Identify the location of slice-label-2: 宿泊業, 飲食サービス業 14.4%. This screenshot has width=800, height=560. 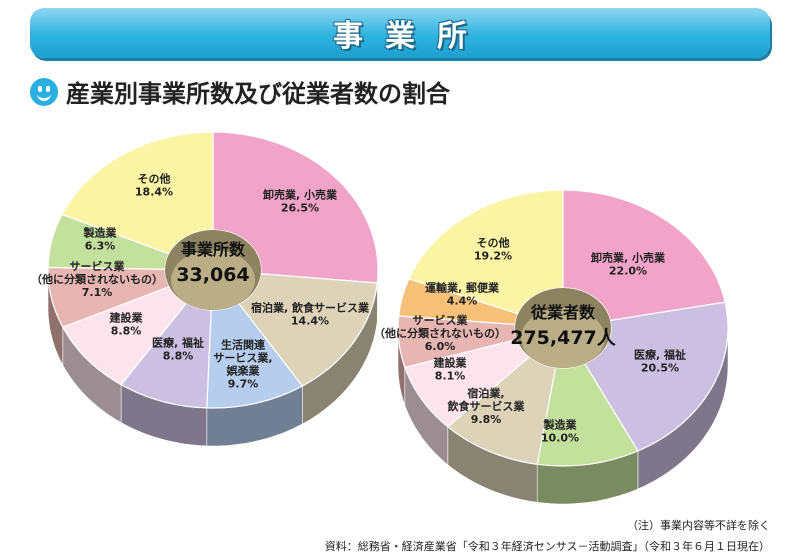
(310, 314).